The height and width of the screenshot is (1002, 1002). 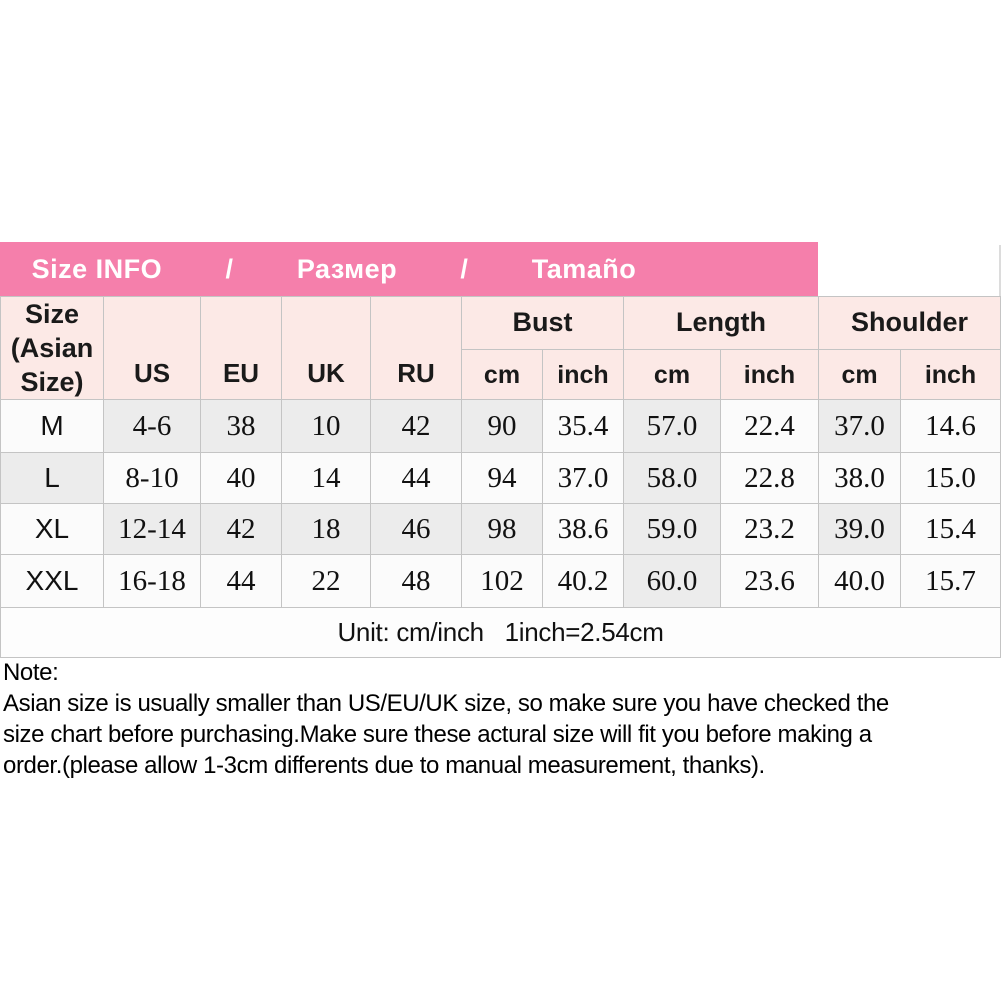 What do you see at coordinates (52, 478) in the screenshot?
I see `size-cell: L` at bounding box center [52, 478].